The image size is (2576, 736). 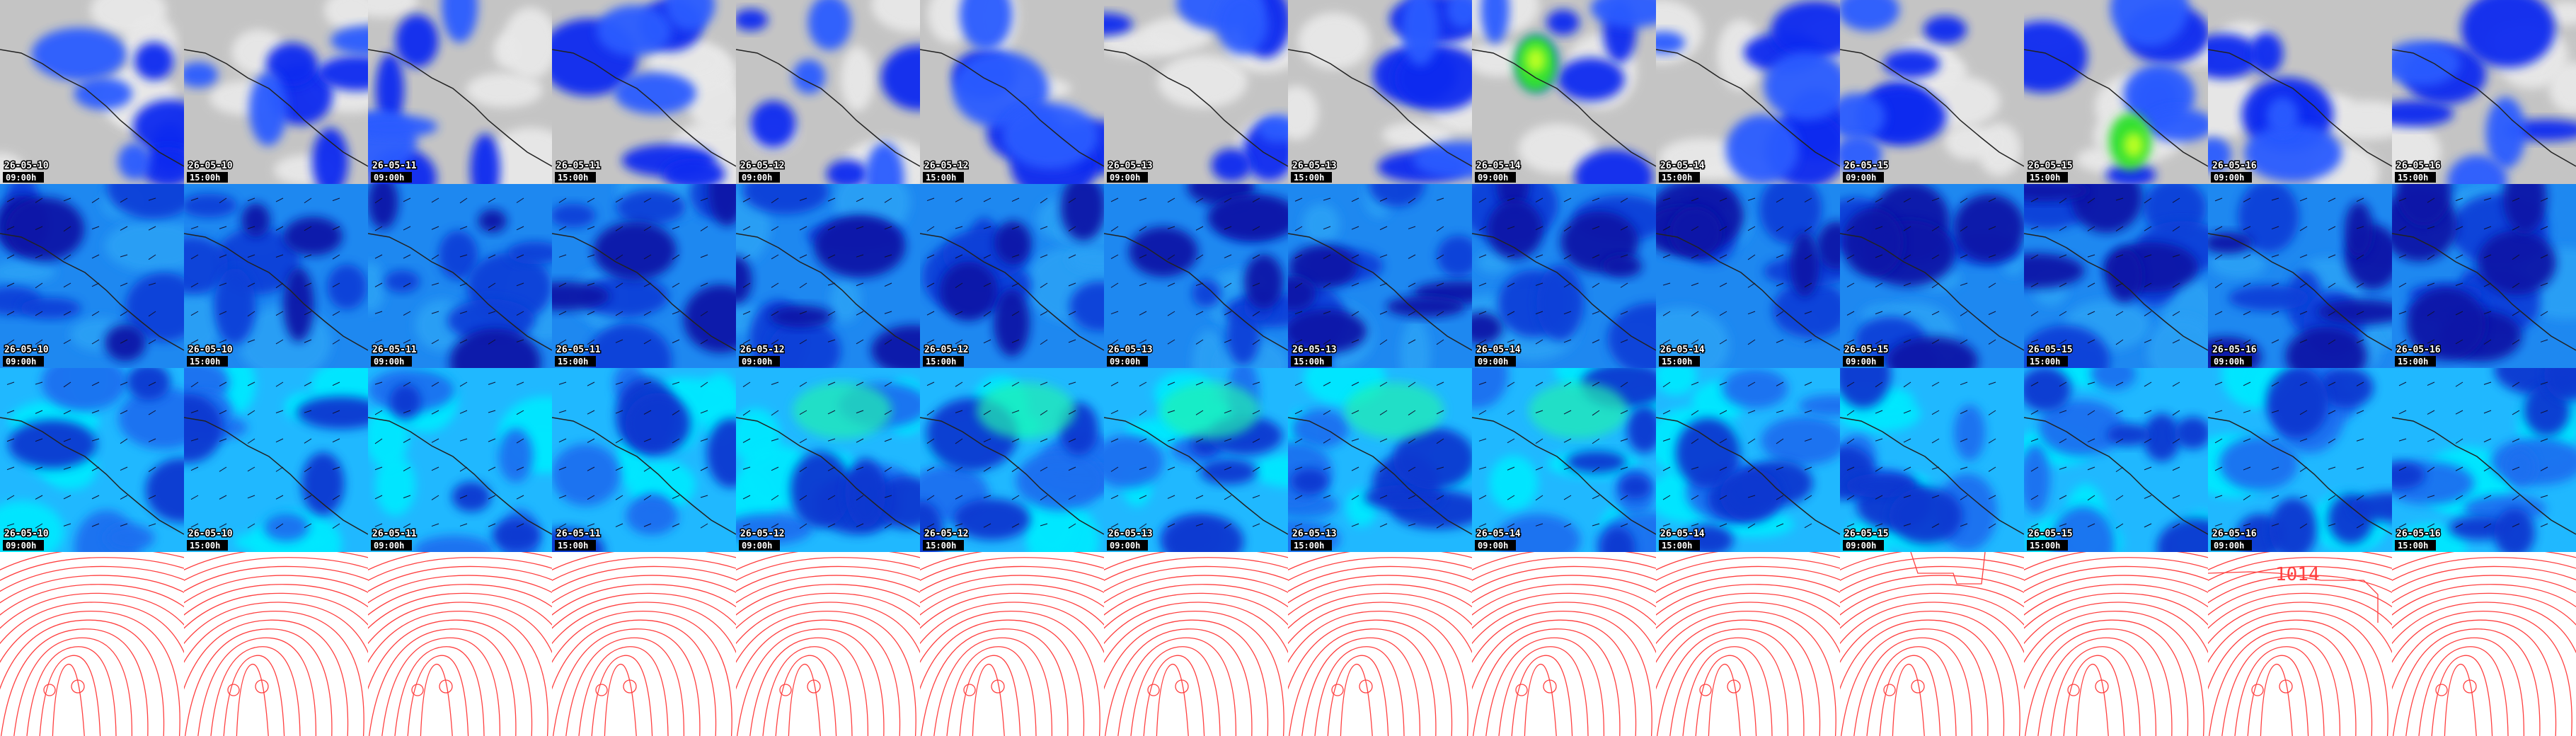 What do you see at coordinates (1932, 476) in the screenshot?
I see `coastline` at bounding box center [1932, 476].